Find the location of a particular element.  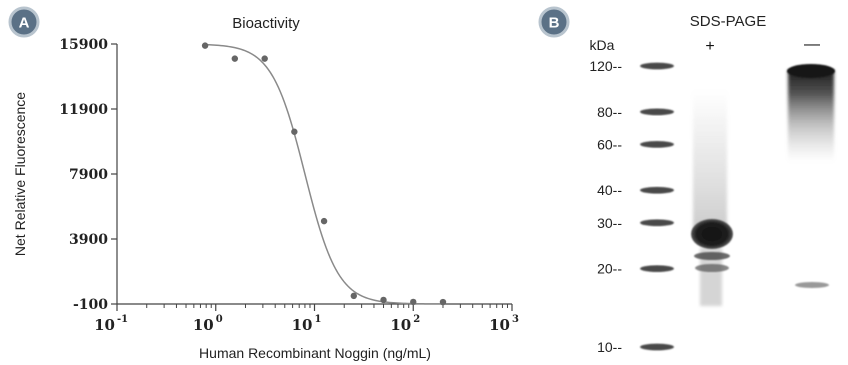

kda-unit-label: kDa is located at coordinates (602, 45).